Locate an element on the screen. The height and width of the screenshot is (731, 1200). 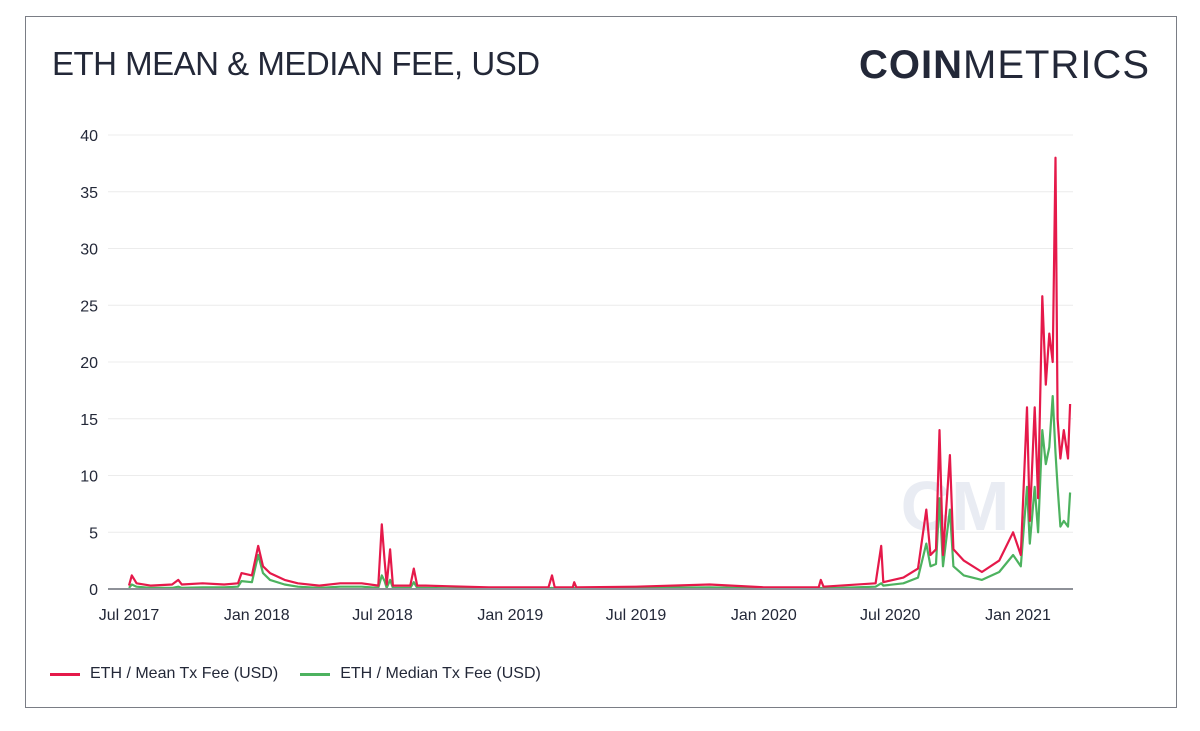
x-tick-label: Jan 2018 is located at coordinates (257, 615).